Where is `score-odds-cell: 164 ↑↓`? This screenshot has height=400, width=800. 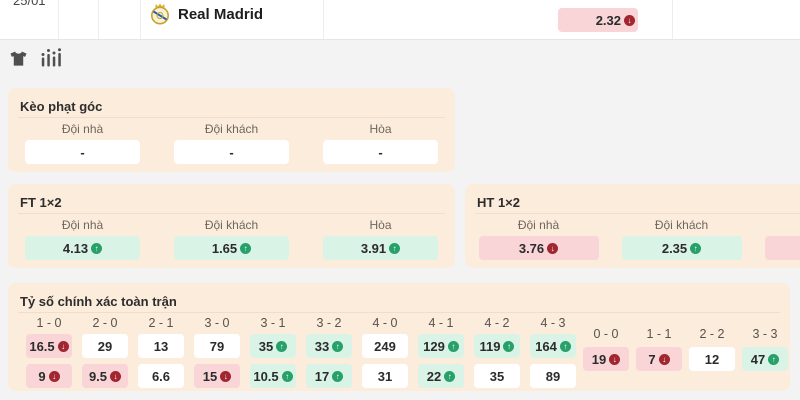 score-odds-cell: 164 ↑↓ is located at coordinates (553, 346).